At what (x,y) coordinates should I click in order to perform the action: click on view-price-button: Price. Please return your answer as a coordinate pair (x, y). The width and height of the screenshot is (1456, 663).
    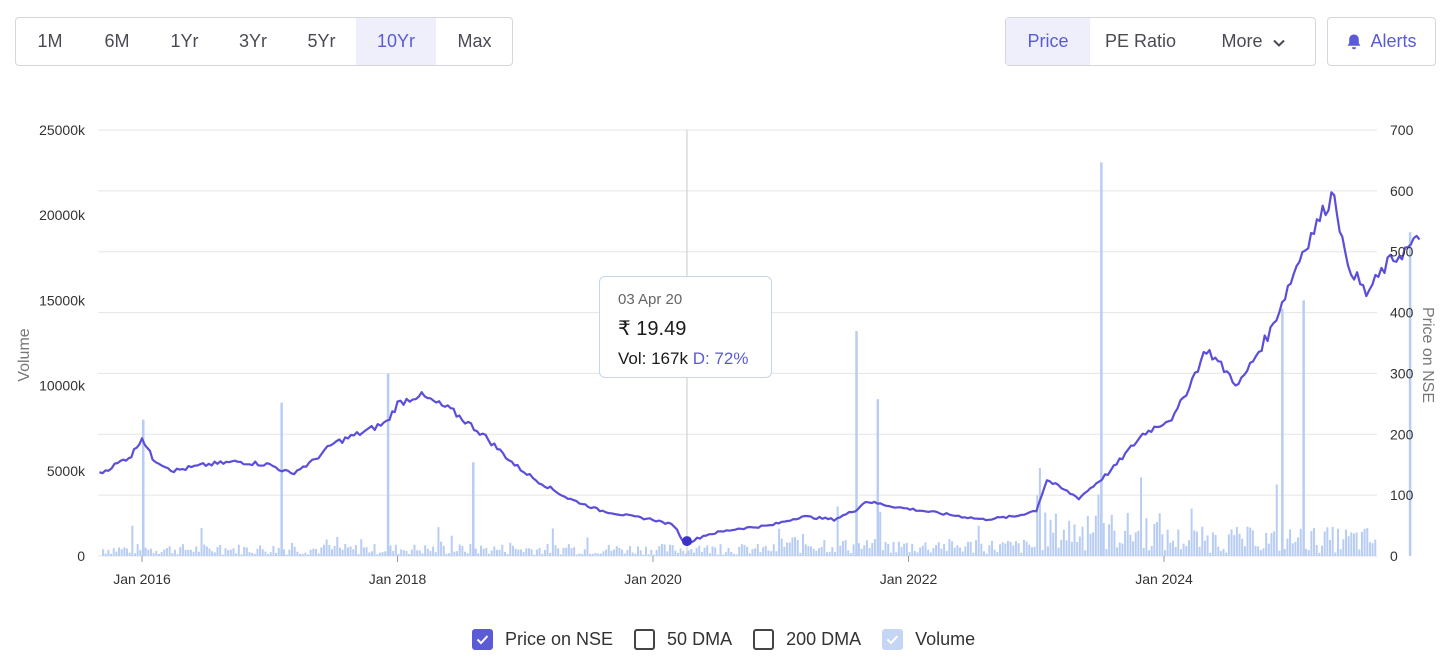
    Looking at the image, I should click on (1048, 41).